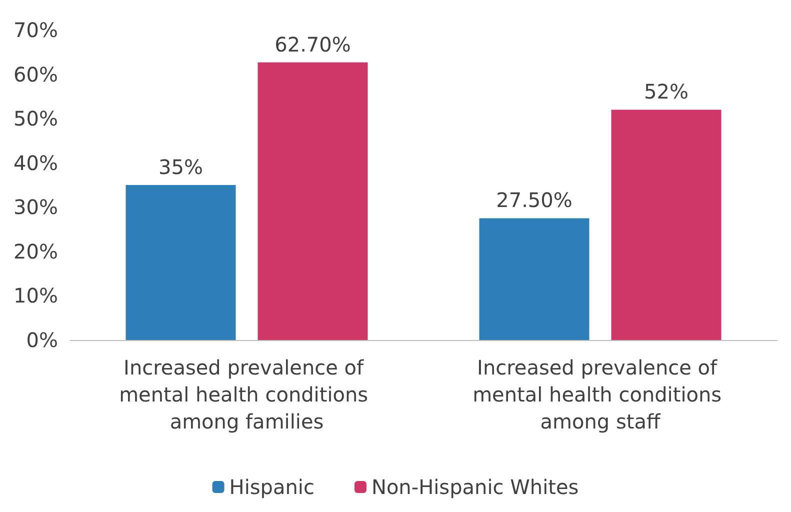 The width and height of the screenshot is (791, 512). I want to click on y-tick-label: 10%, so click(36, 296).